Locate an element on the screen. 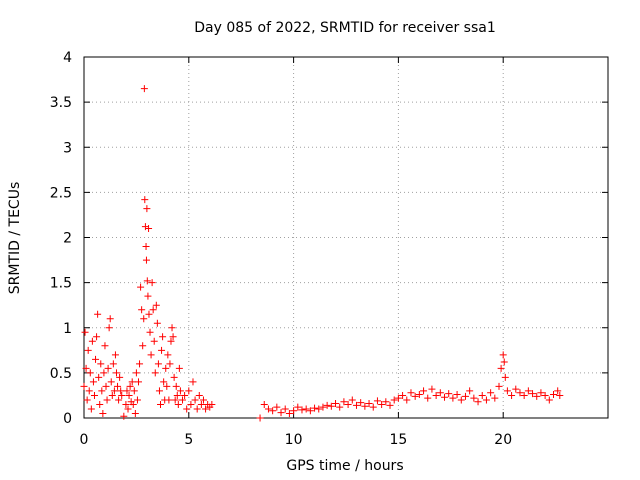 This screenshot has width=640, height=480. y-tick-label: 3 is located at coordinates (67, 148).